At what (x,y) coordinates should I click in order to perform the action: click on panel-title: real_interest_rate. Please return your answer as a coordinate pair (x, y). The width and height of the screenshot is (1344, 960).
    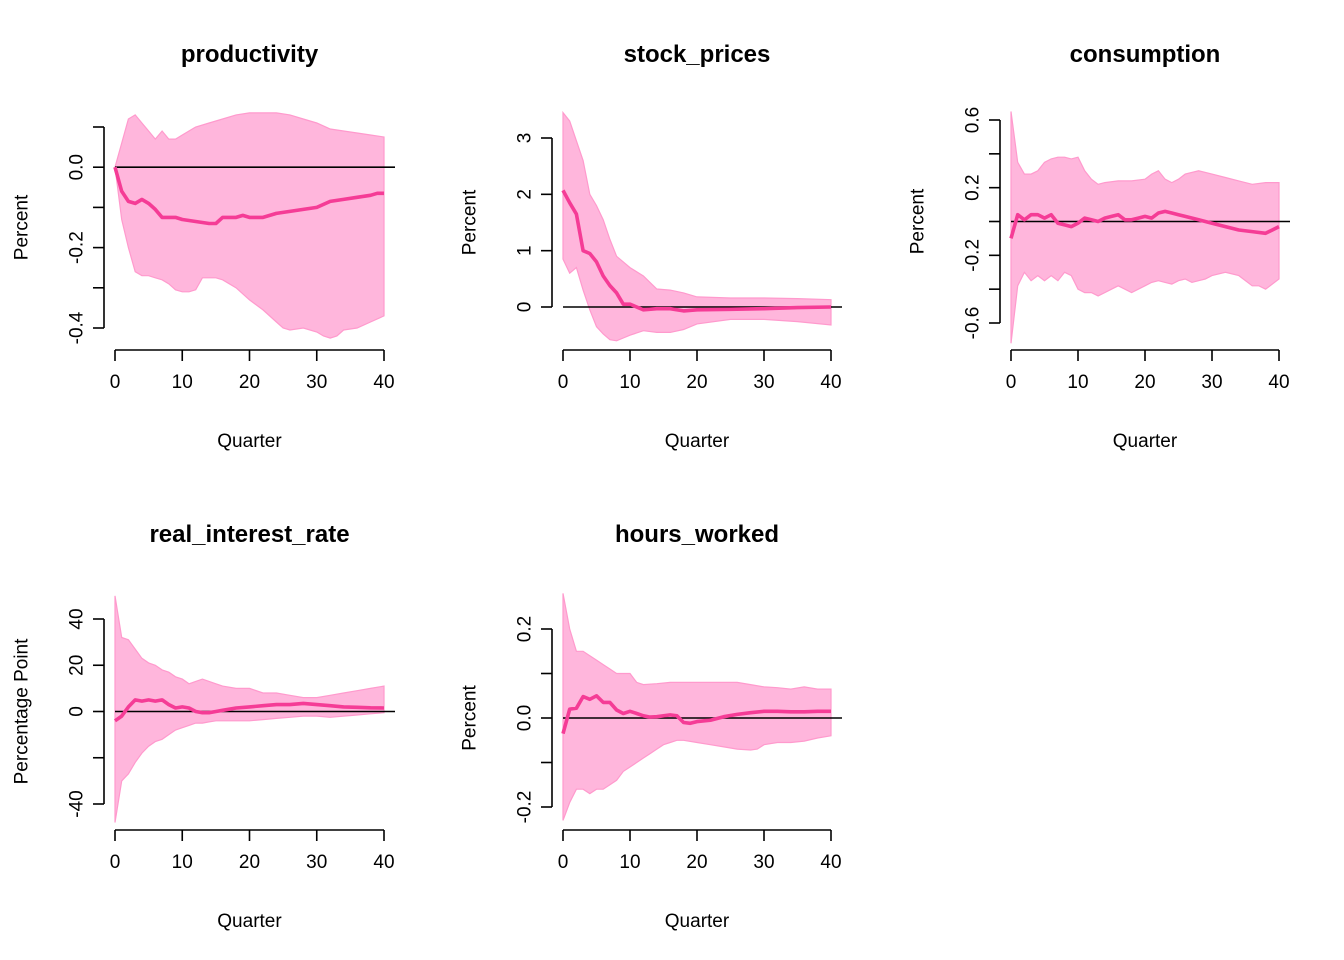
    Looking at the image, I should click on (249, 534).